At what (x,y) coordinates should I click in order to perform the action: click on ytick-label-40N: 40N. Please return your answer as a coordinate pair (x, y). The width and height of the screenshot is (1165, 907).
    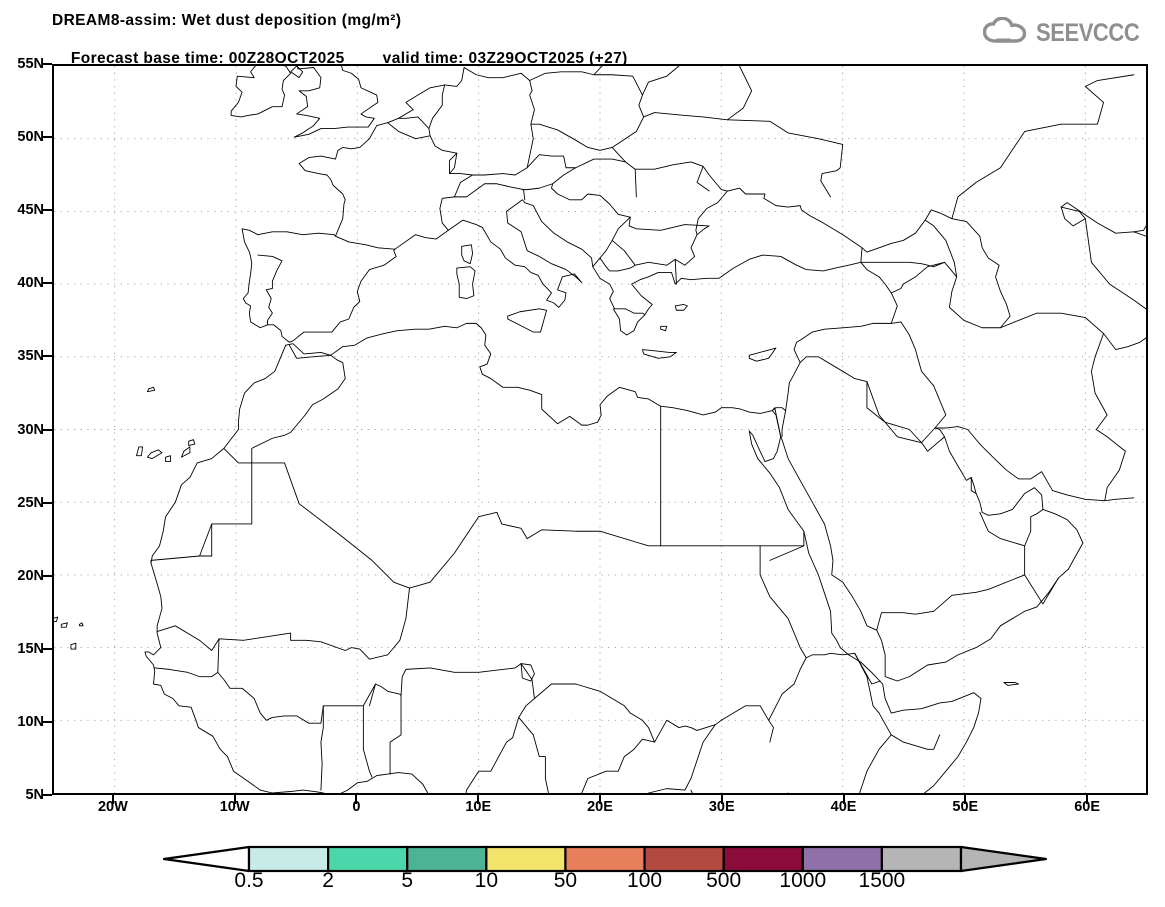
    Looking at the image, I should click on (30, 283).